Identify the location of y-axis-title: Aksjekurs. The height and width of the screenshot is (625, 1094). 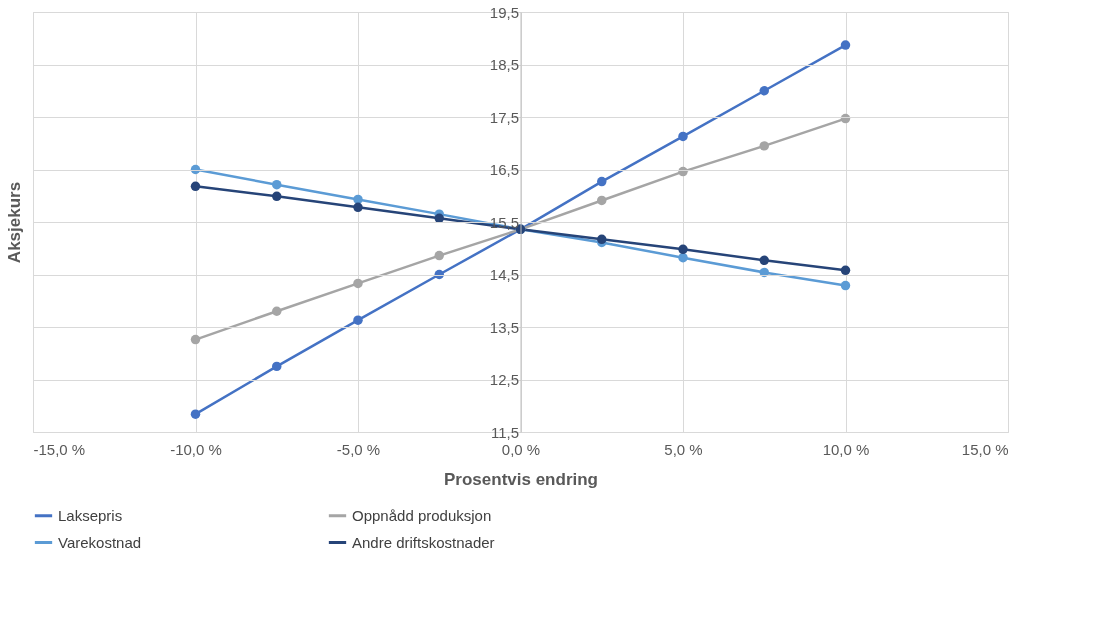
(14, 222).